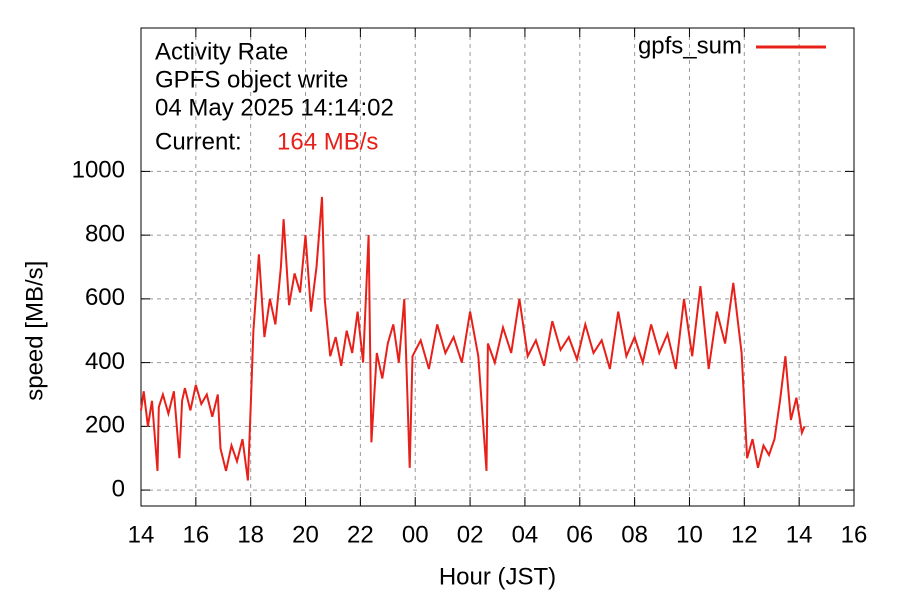 The image size is (900, 600). What do you see at coordinates (34, 331) in the screenshot?
I see `y-axis-label: speed [MB/s]` at bounding box center [34, 331].